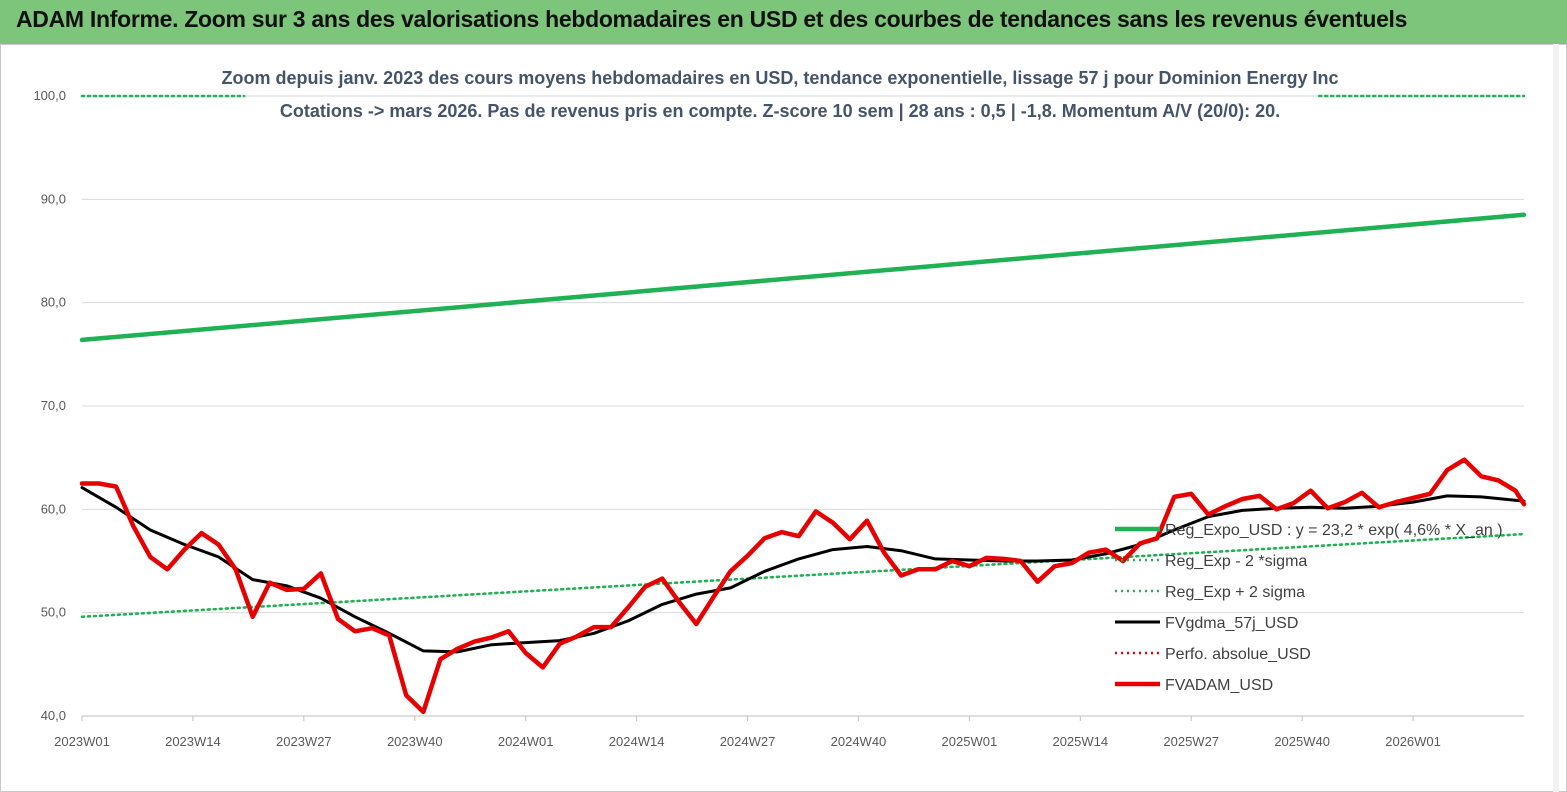  Describe the element at coordinates (1238, 654) in the screenshot. I see `legend-label: Perfo. absolue_USD` at that location.